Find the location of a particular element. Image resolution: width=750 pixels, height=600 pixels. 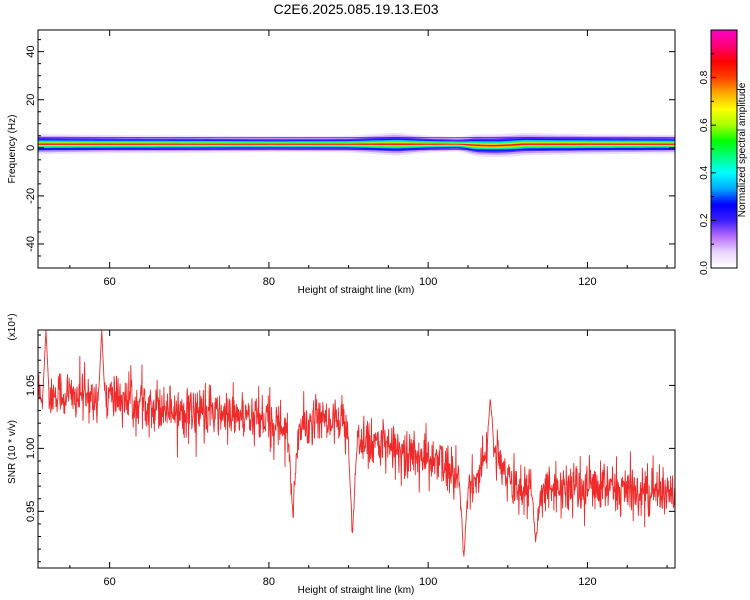

y-tick-label: 1.00 is located at coordinates (31, 448).